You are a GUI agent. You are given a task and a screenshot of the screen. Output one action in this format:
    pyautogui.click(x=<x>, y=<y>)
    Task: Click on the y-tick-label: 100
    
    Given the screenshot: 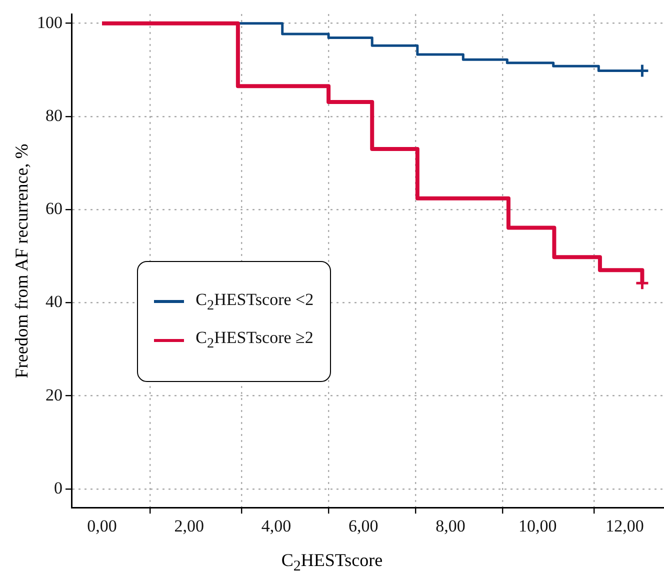 What is the action you would take?
    pyautogui.click(x=49, y=22)
    